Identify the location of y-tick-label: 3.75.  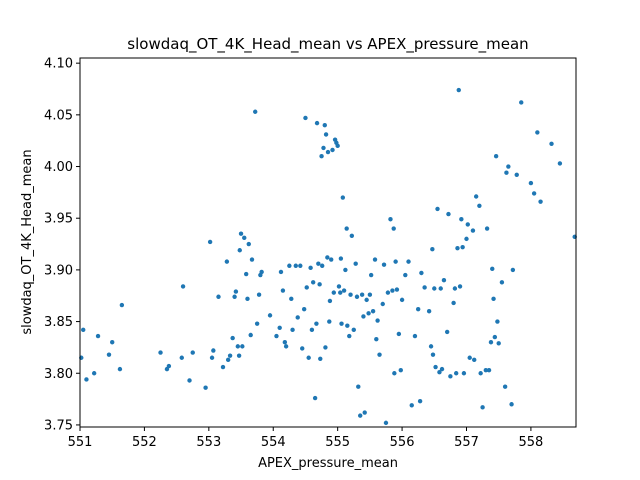
(58, 425).